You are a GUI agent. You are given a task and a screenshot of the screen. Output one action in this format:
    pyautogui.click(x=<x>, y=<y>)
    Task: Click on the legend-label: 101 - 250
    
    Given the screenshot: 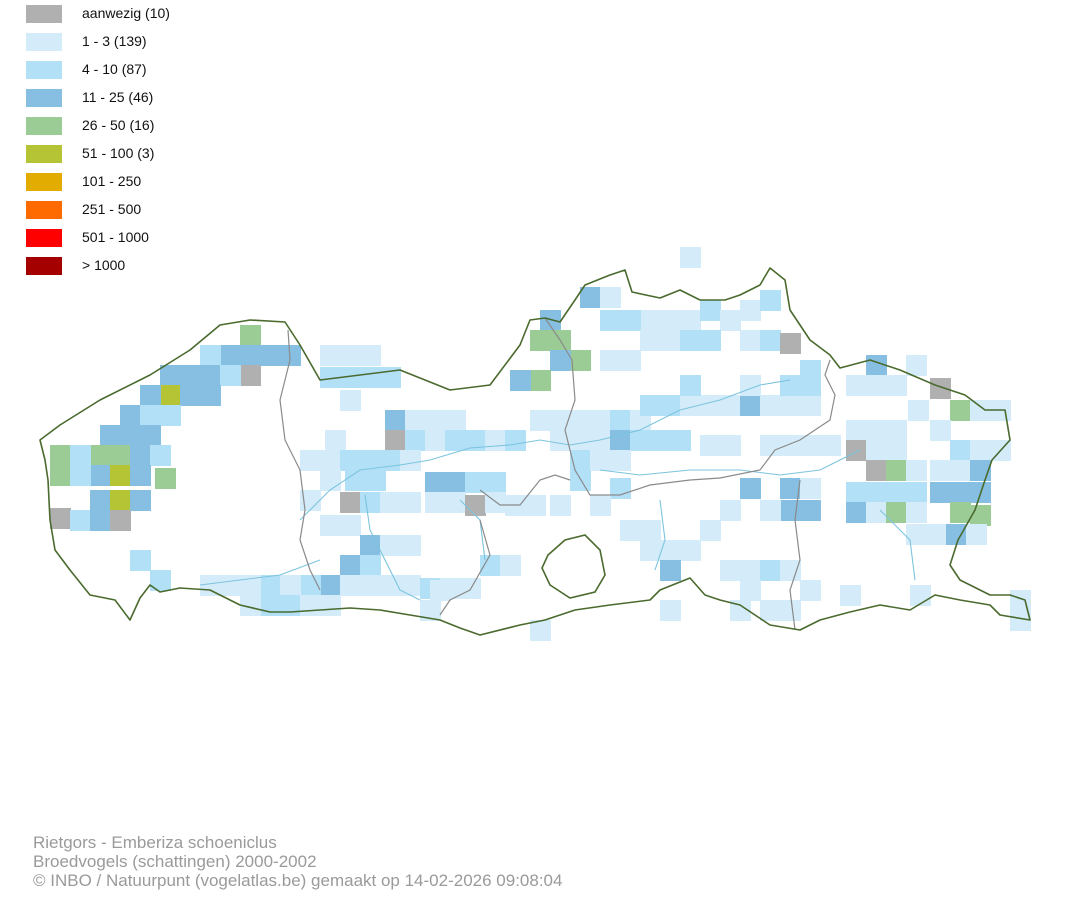 What is the action you would take?
    pyautogui.click(x=112, y=181)
    